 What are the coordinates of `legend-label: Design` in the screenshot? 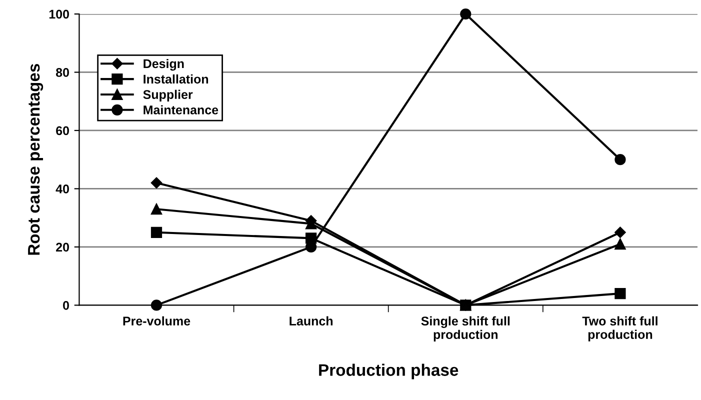 It's located at (164, 64).